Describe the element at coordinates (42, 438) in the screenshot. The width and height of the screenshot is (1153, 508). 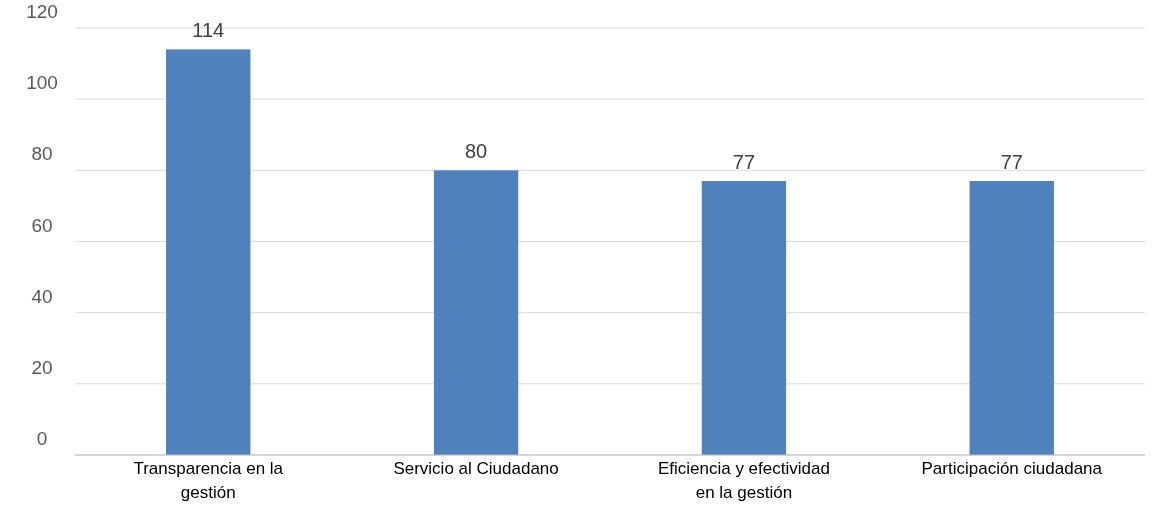
I see `y-tick-label: 0` at that location.